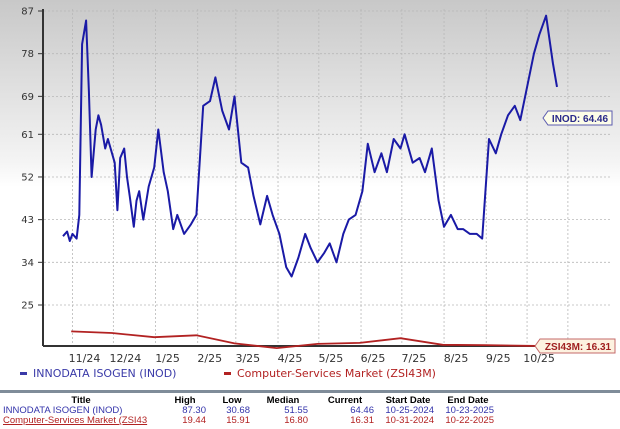 The height and width of the screenshot is (429, 620). I want to click on col-end-date: End Date, so click(468, 400).